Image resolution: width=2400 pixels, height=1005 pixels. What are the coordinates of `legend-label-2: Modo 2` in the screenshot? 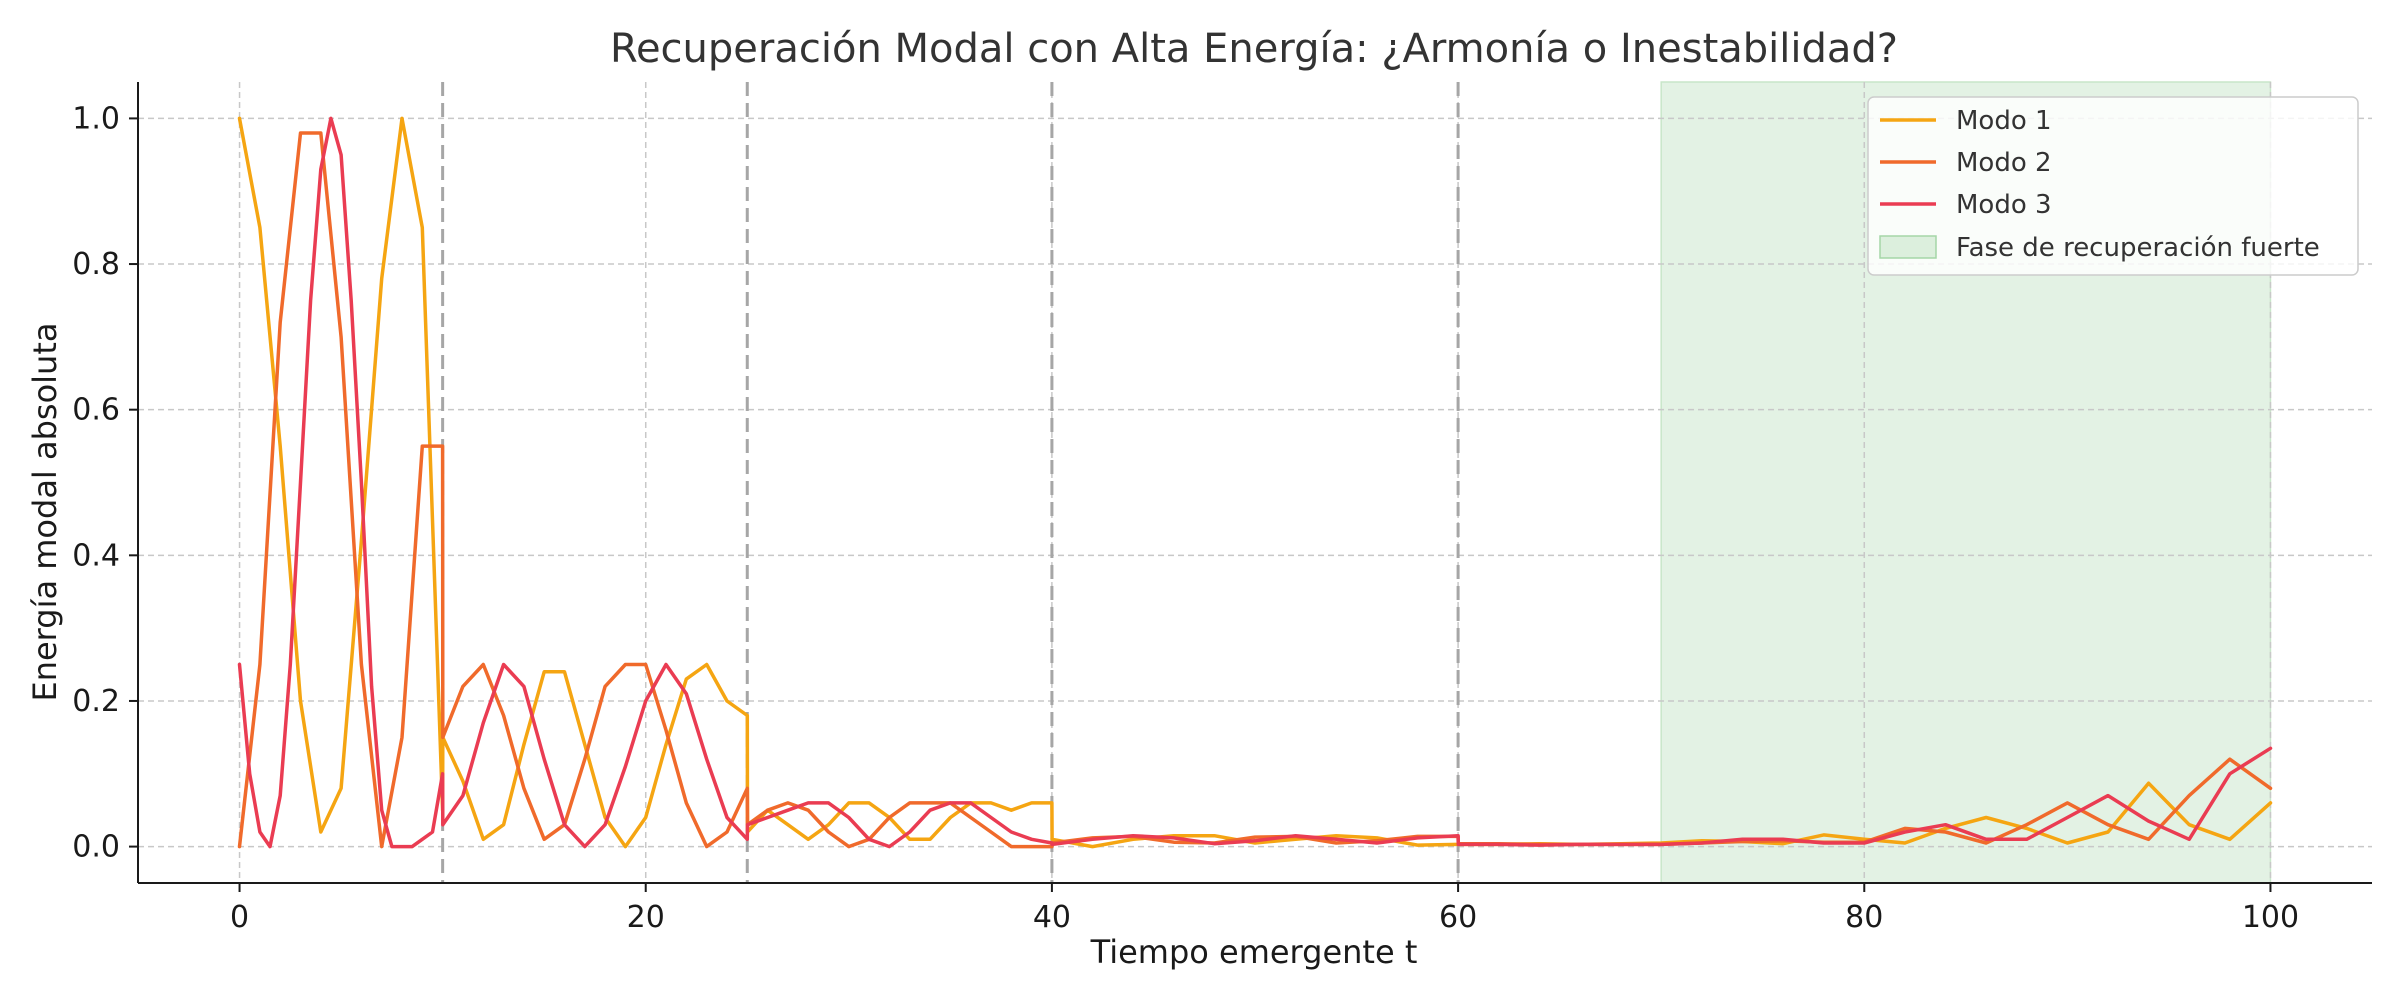 It's located at (2004, 163).